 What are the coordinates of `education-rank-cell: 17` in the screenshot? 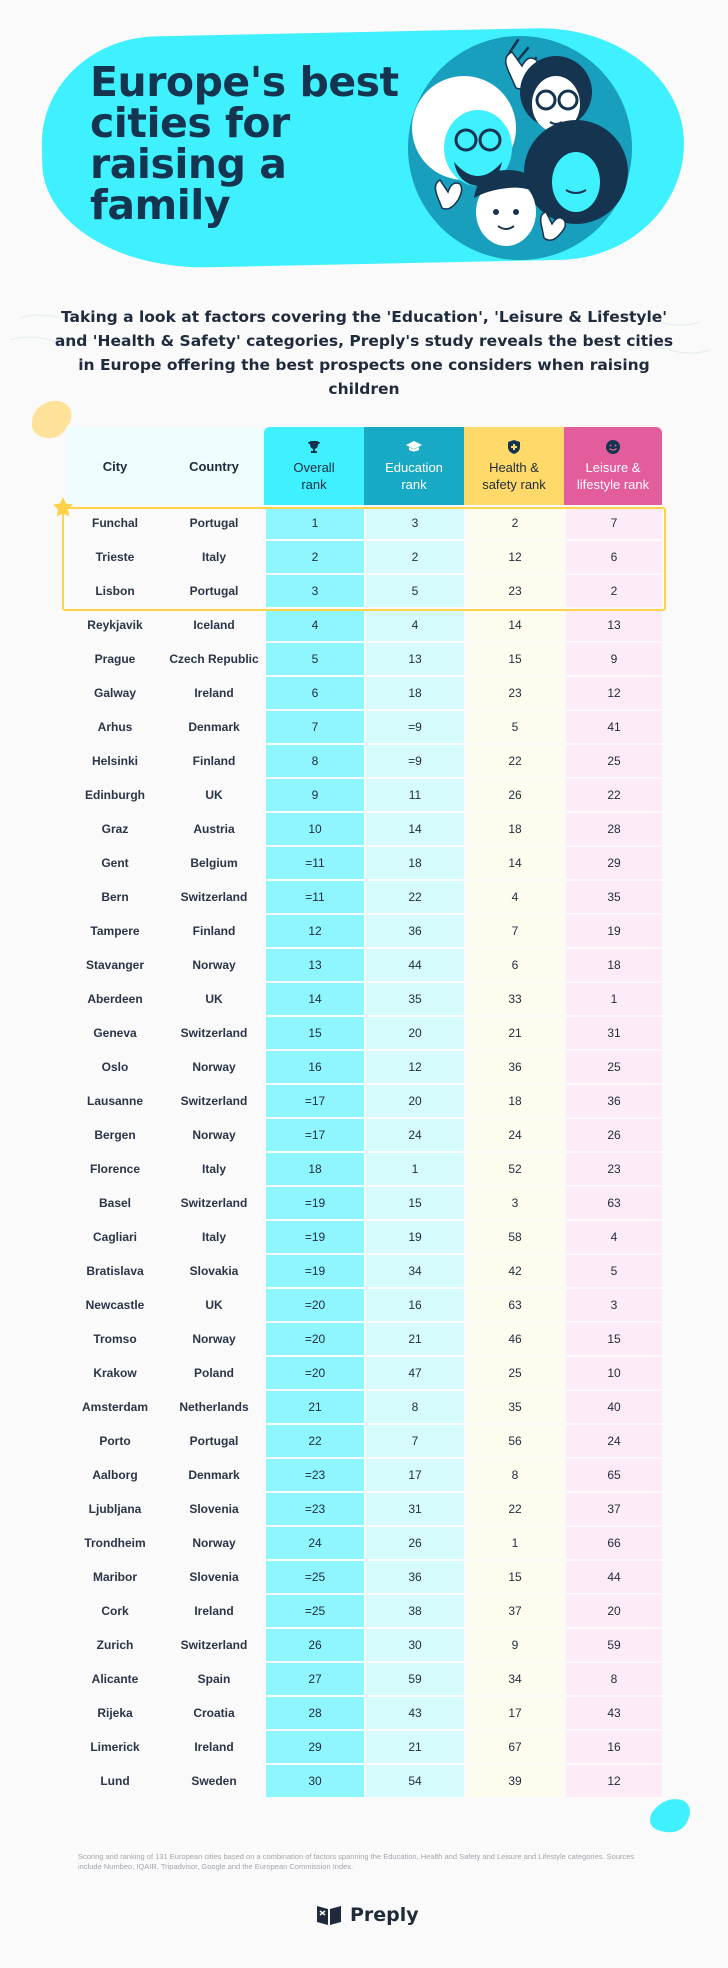 It's located at (414, 1475).